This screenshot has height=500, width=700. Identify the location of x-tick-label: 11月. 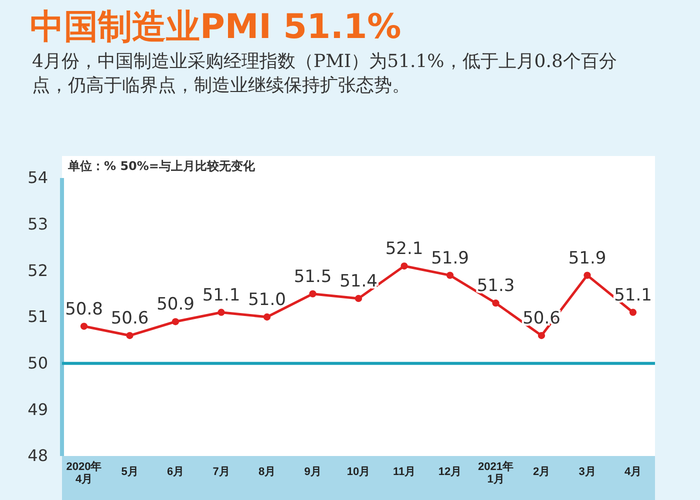
(404, 472).